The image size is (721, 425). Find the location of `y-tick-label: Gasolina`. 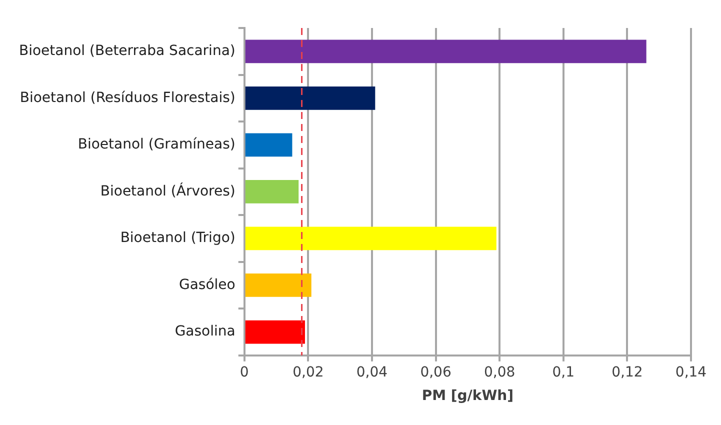

y-tick-label: Gasolina is located at coordinates (205, 332).